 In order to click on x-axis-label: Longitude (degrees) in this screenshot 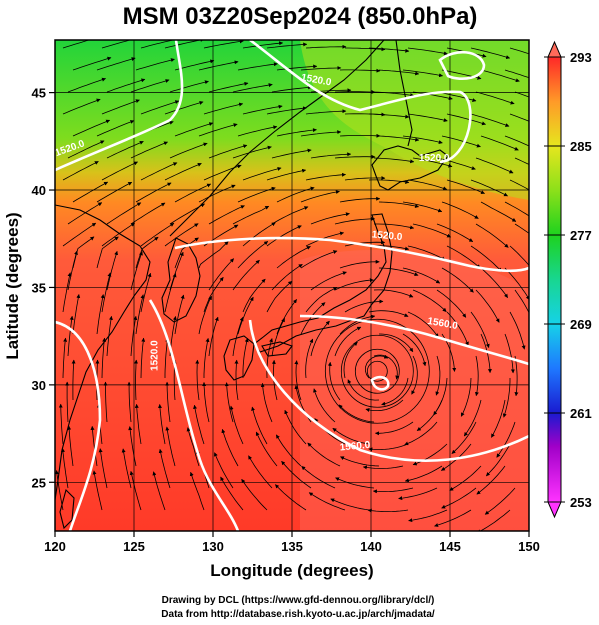, I will do `click(291, 570)`.